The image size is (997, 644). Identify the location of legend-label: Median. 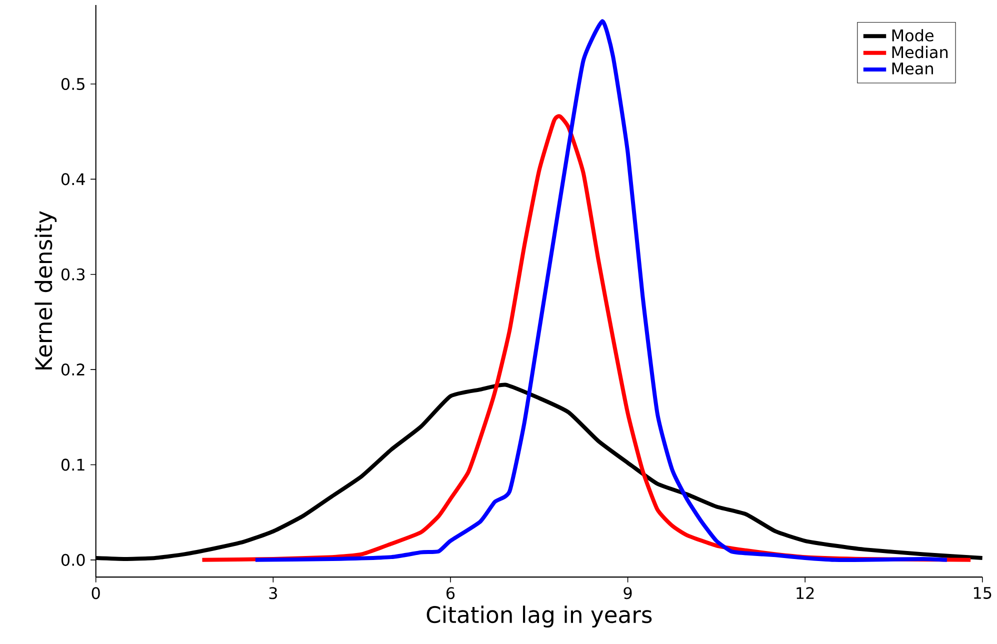
(920, 52).